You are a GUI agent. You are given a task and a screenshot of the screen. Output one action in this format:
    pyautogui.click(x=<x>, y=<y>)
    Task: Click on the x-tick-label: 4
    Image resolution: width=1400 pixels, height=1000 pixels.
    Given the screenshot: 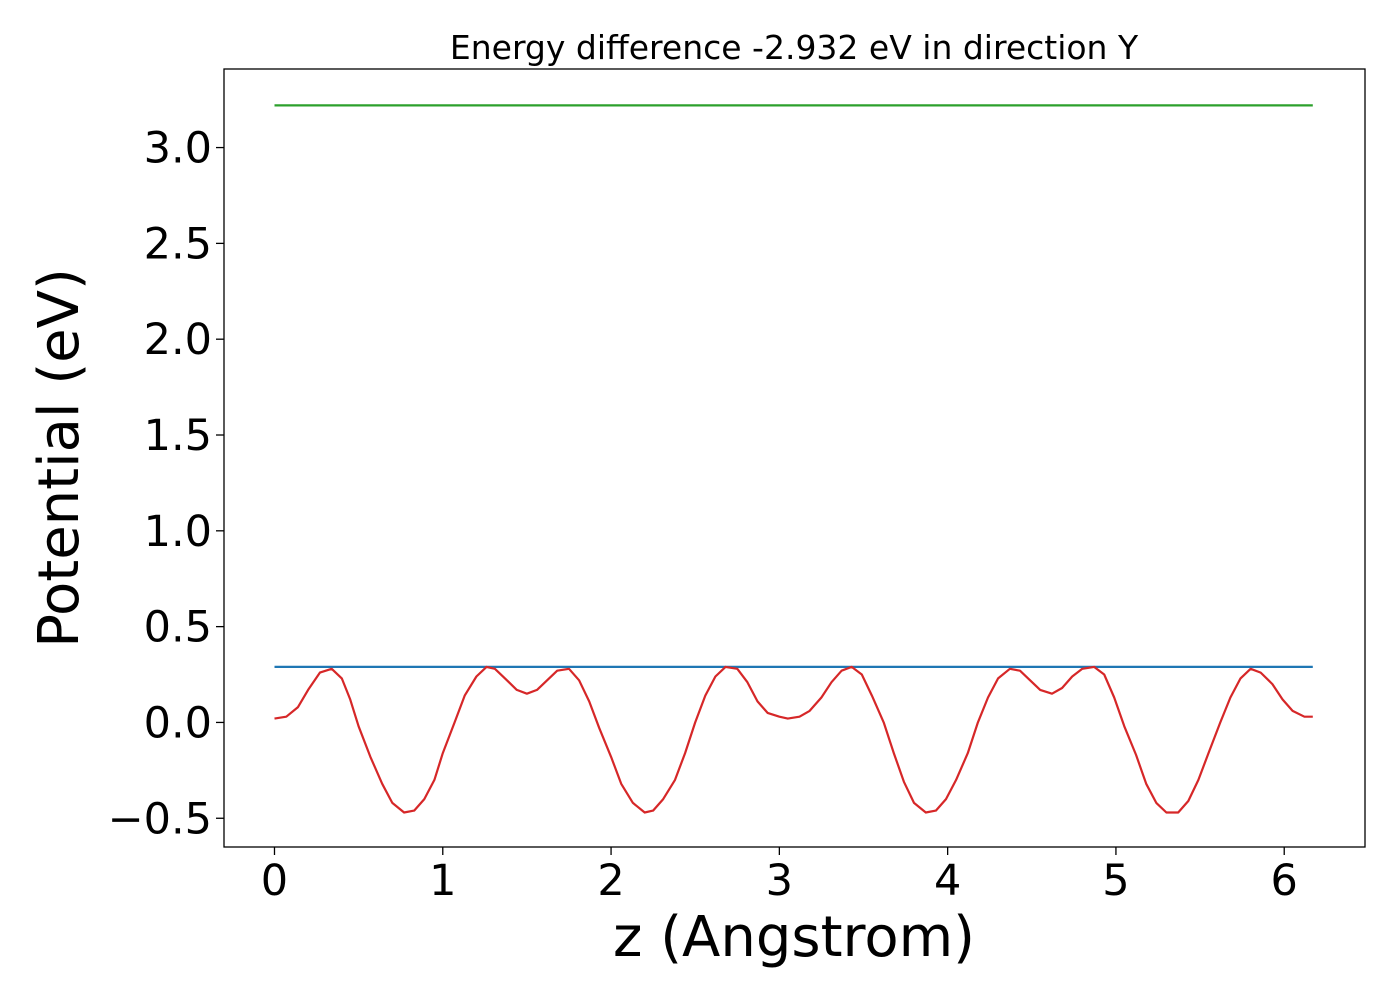 What is the action you would take?
    pyautogui.click(x=947, y=881)
    